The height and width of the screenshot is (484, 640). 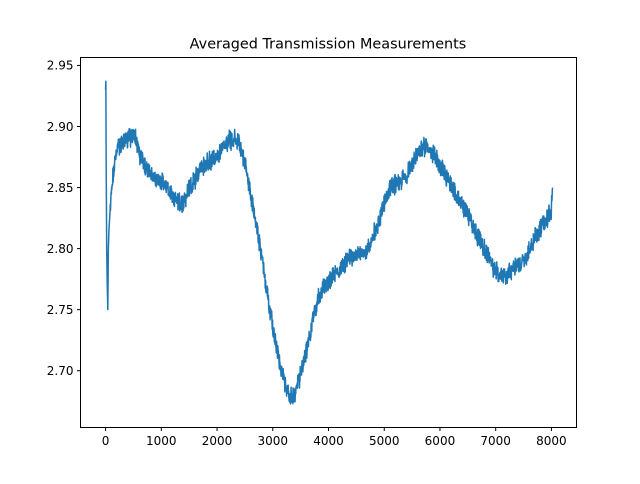 I want to click on x-tick-label: 5000, so click(x=384, y=441).